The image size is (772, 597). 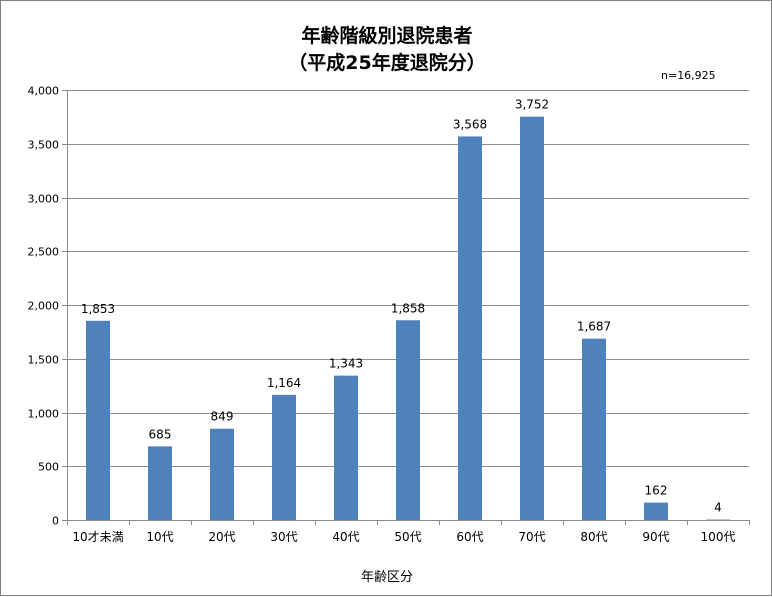 What do you see at coordinates (469, 537) in the screenshot?
I see `x-tick-label: 60代` at bounding box center [469, 537].